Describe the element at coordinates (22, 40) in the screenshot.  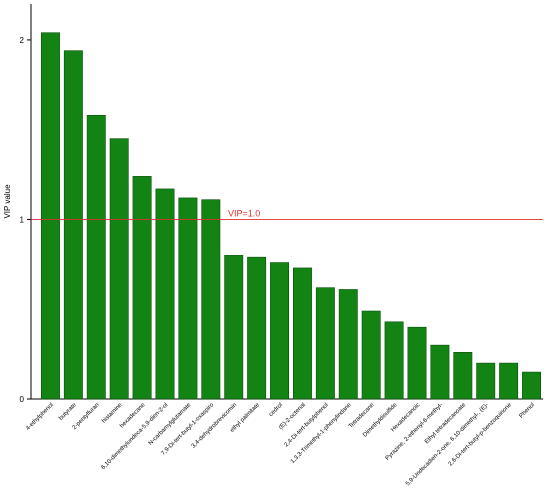
I see `y-tick-label: 2` at that location.